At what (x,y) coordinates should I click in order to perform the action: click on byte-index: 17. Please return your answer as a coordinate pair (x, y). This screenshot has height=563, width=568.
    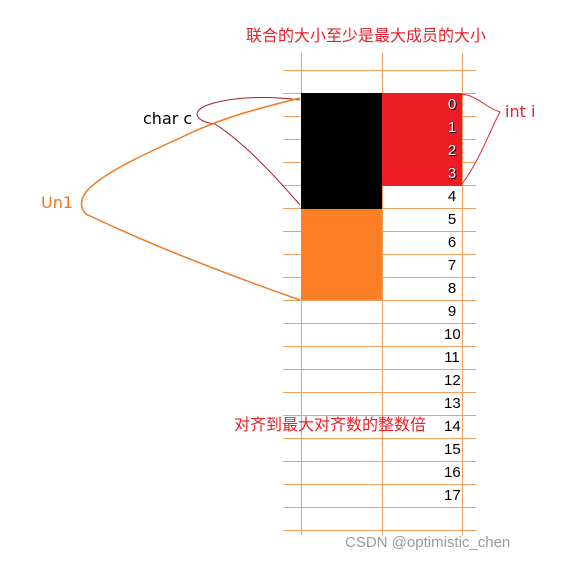
    Looking at the image, I should click on (452, 495).